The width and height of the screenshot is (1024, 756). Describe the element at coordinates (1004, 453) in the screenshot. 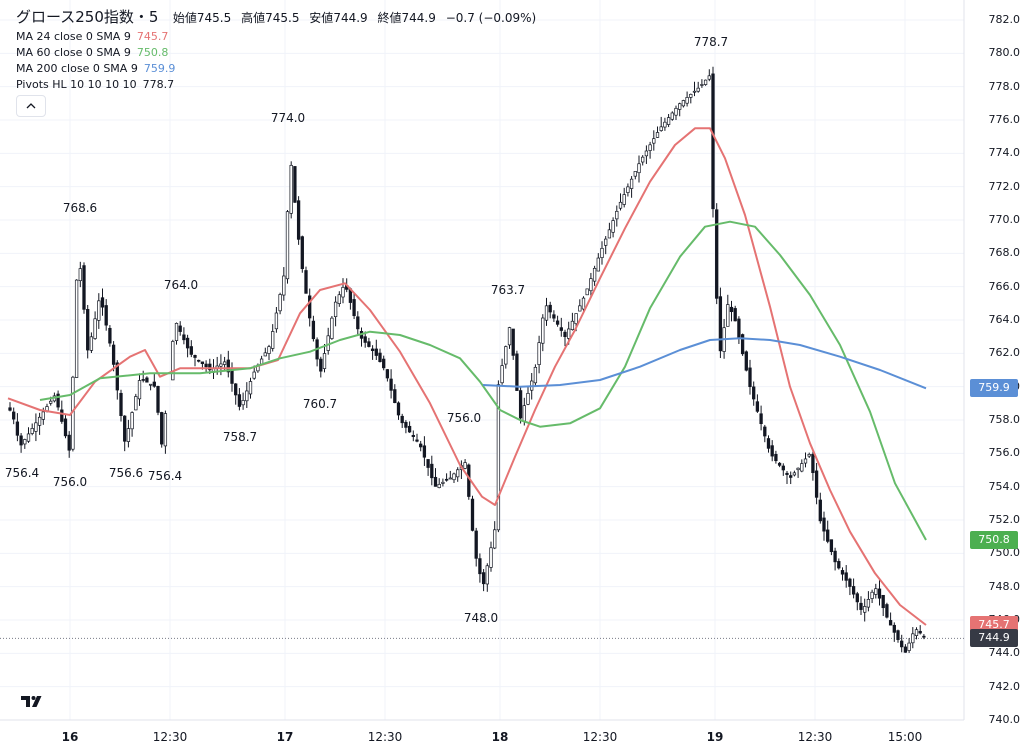

I see `price-axis-label: 756.0` at that location.